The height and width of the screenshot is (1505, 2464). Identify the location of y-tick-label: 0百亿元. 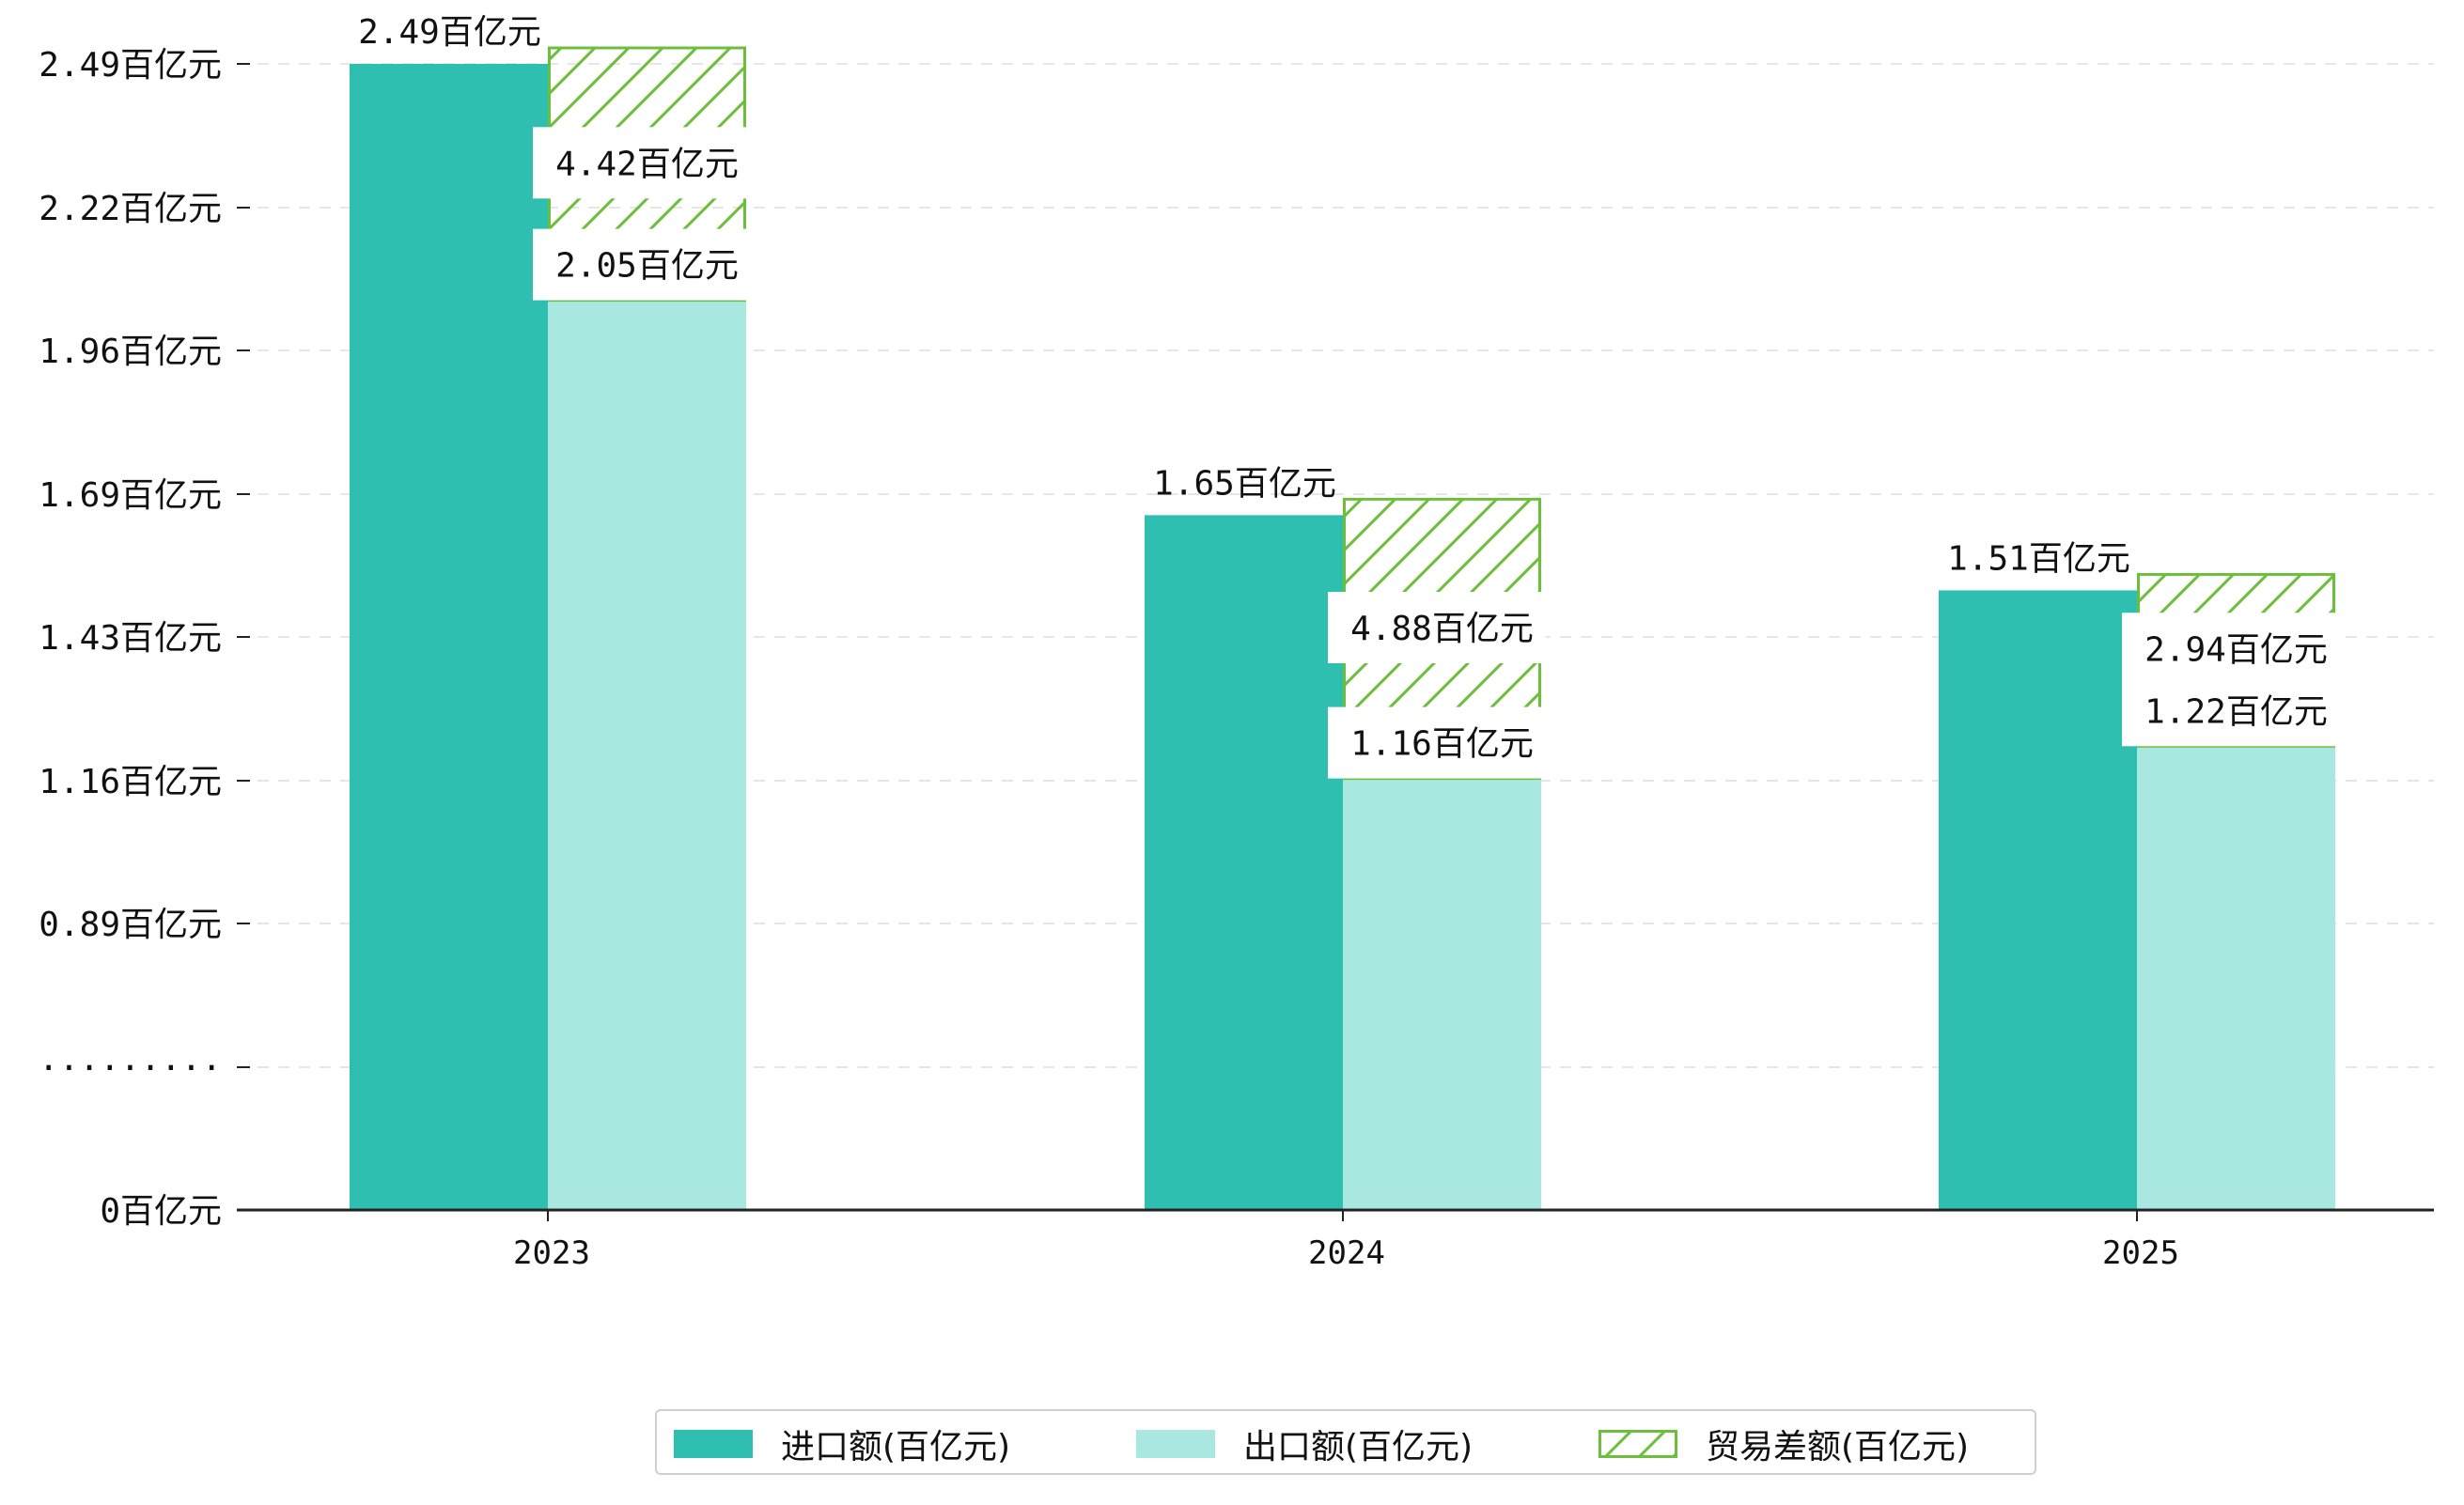
(161, 1211).